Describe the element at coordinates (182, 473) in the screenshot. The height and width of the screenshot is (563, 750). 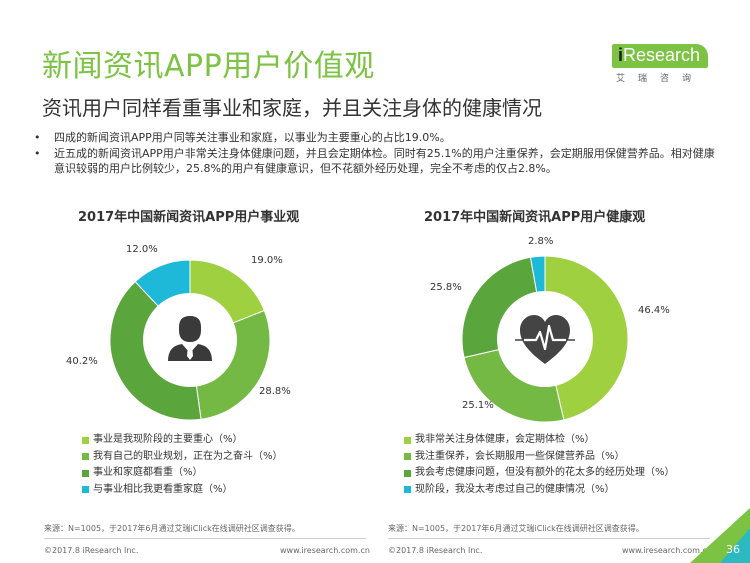
I see `legend-item: 事业和家庭都看重（%）` at that location.